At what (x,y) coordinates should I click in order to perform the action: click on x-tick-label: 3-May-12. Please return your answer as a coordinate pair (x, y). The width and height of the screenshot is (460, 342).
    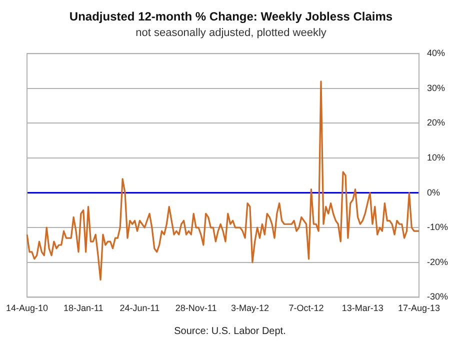
    Looking at the image, I should click on (249, 308).